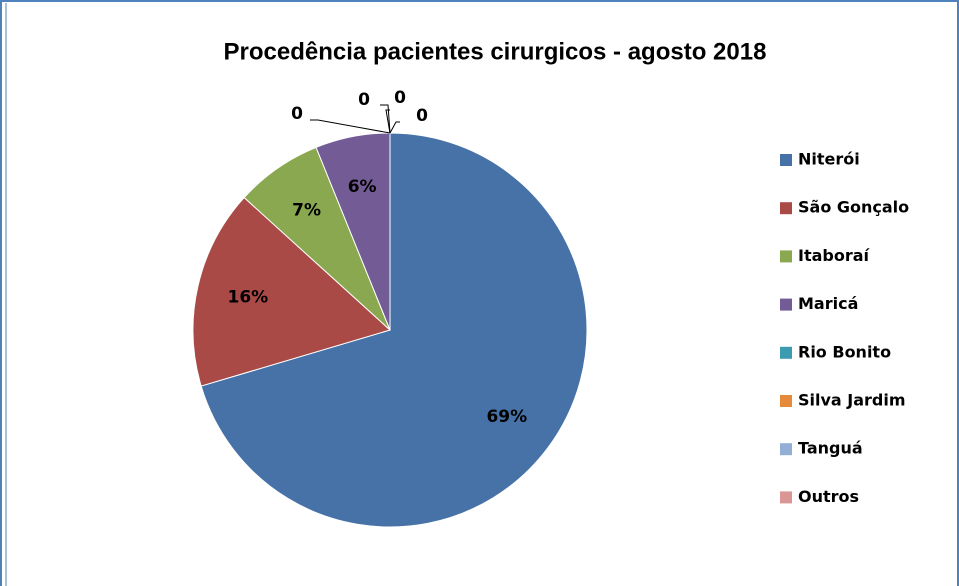 This screenshot has height=586, width=959. What do you see at coordinates (844, 351) in the screenshot?
I see `legend-label: Rio Bonito` at bounding box center [844, 351].